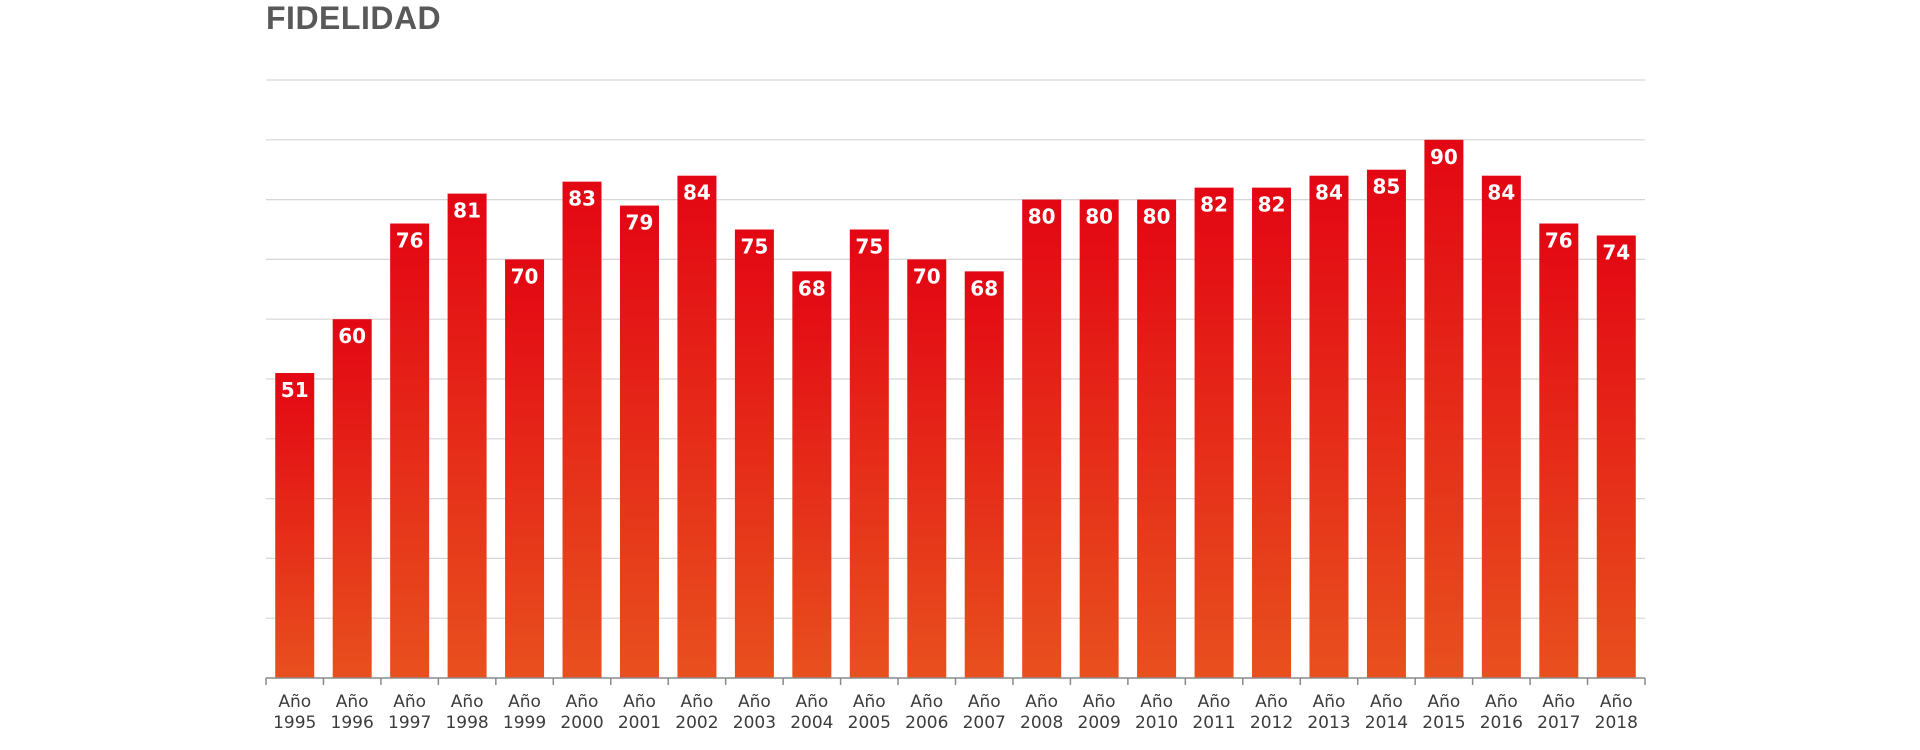  I want to click on data-label: 74, so click(1616, 252).